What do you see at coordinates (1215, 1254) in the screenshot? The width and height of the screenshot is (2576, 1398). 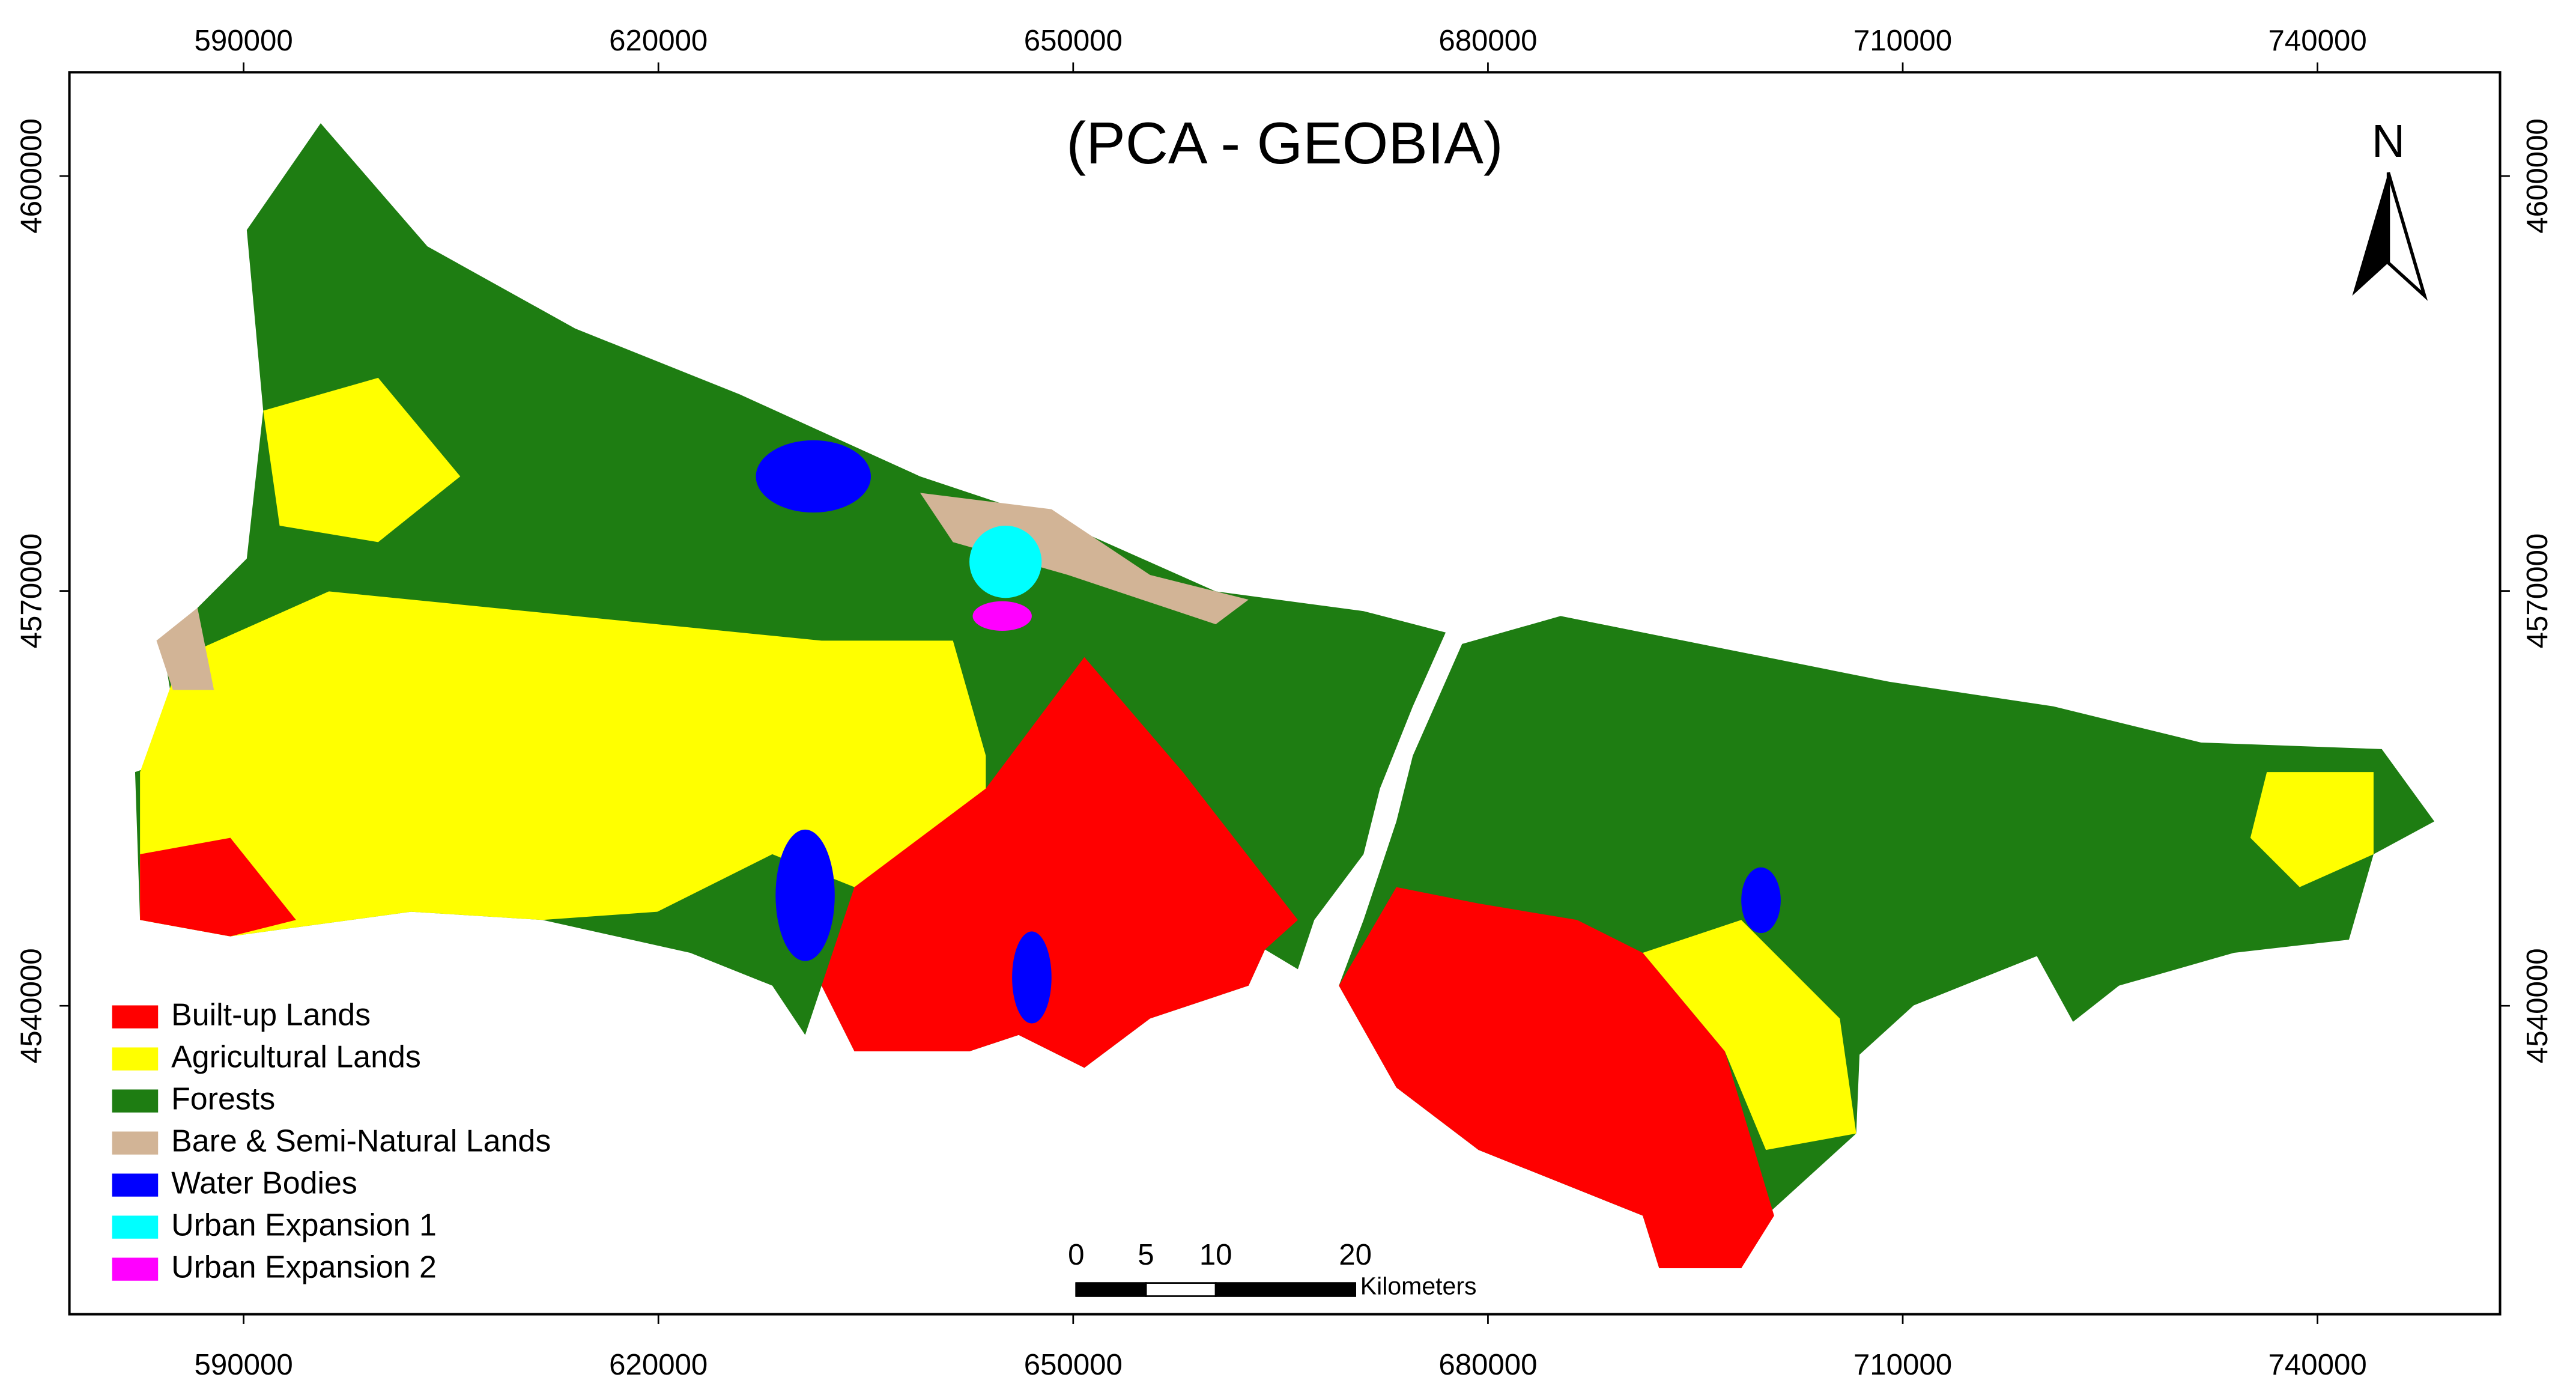 I see `scale-label: 10` at bounding box center [1215, 1254].